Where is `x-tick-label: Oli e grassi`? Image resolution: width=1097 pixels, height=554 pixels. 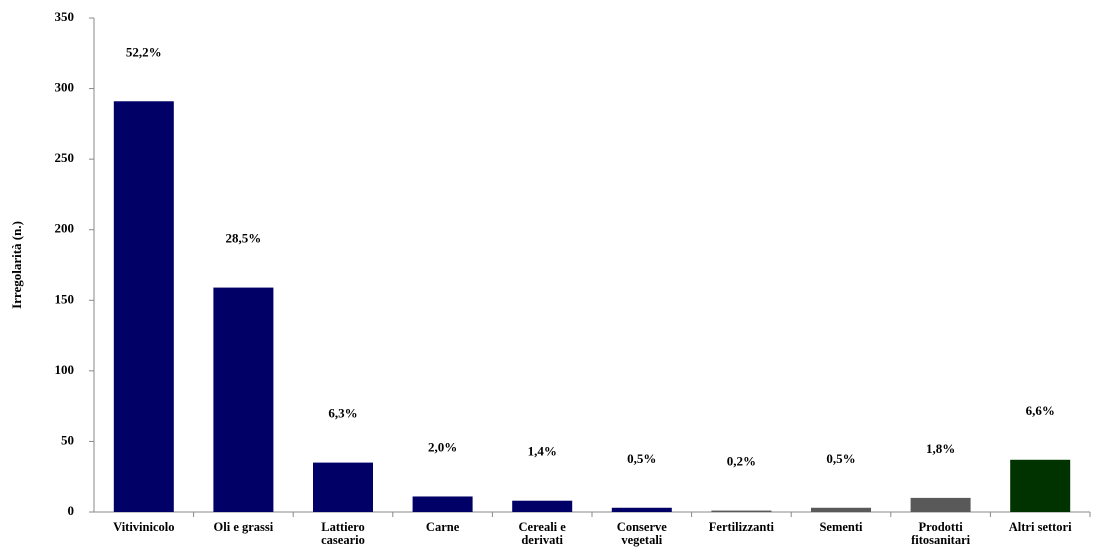
x-tick-label: Oli e grassi is located at coordinates (243, 527).